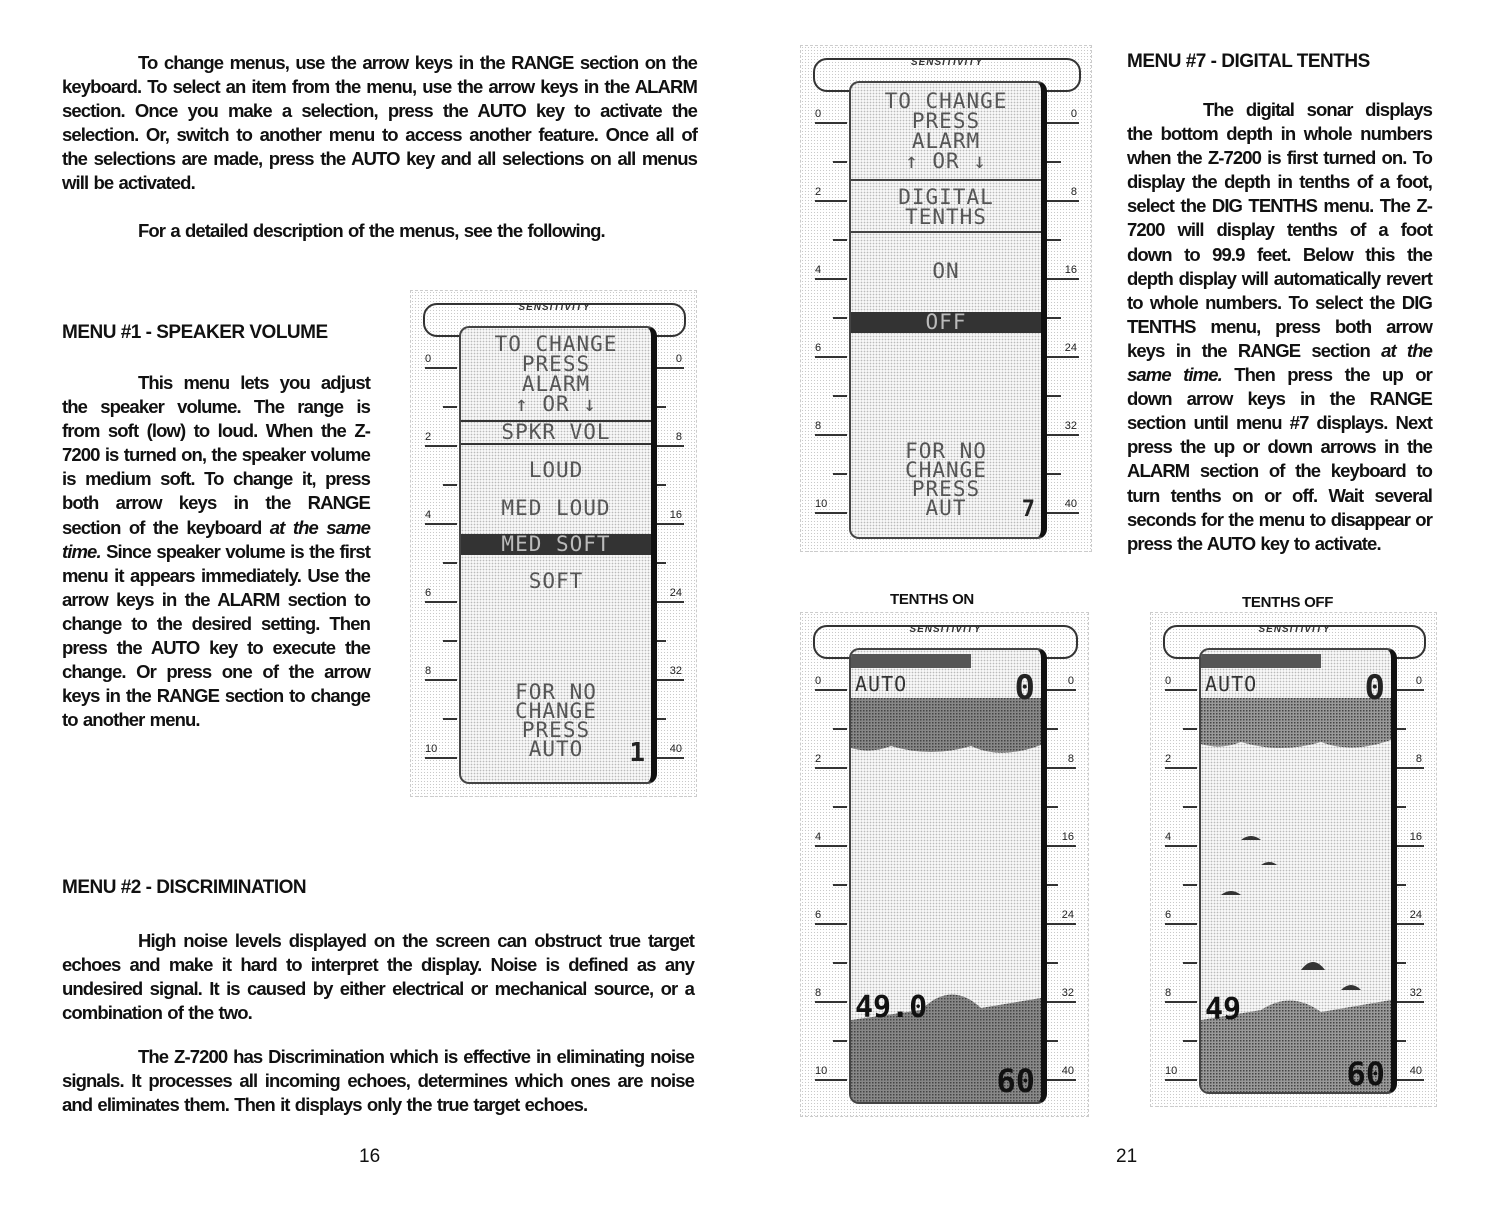 The height and width of the screenshot is (1222, 1496). Describe the element at coordinates (818, 192) in the screenshot. I see `left-scale-label: 2` at that location.